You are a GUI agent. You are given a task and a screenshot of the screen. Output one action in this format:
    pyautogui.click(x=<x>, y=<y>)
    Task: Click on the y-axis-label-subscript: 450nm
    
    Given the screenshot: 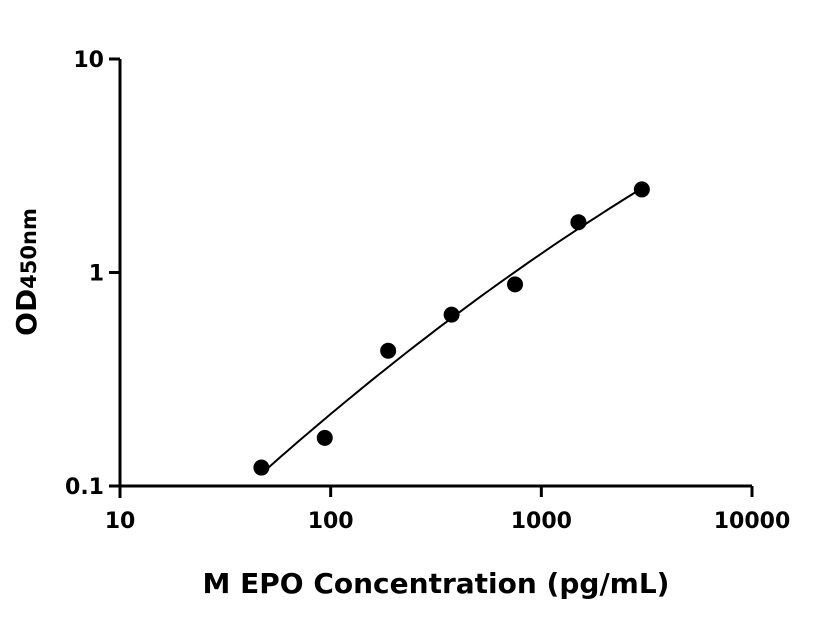 What is the action you would take?
    pyautogui.click(x=29, y=248)
    